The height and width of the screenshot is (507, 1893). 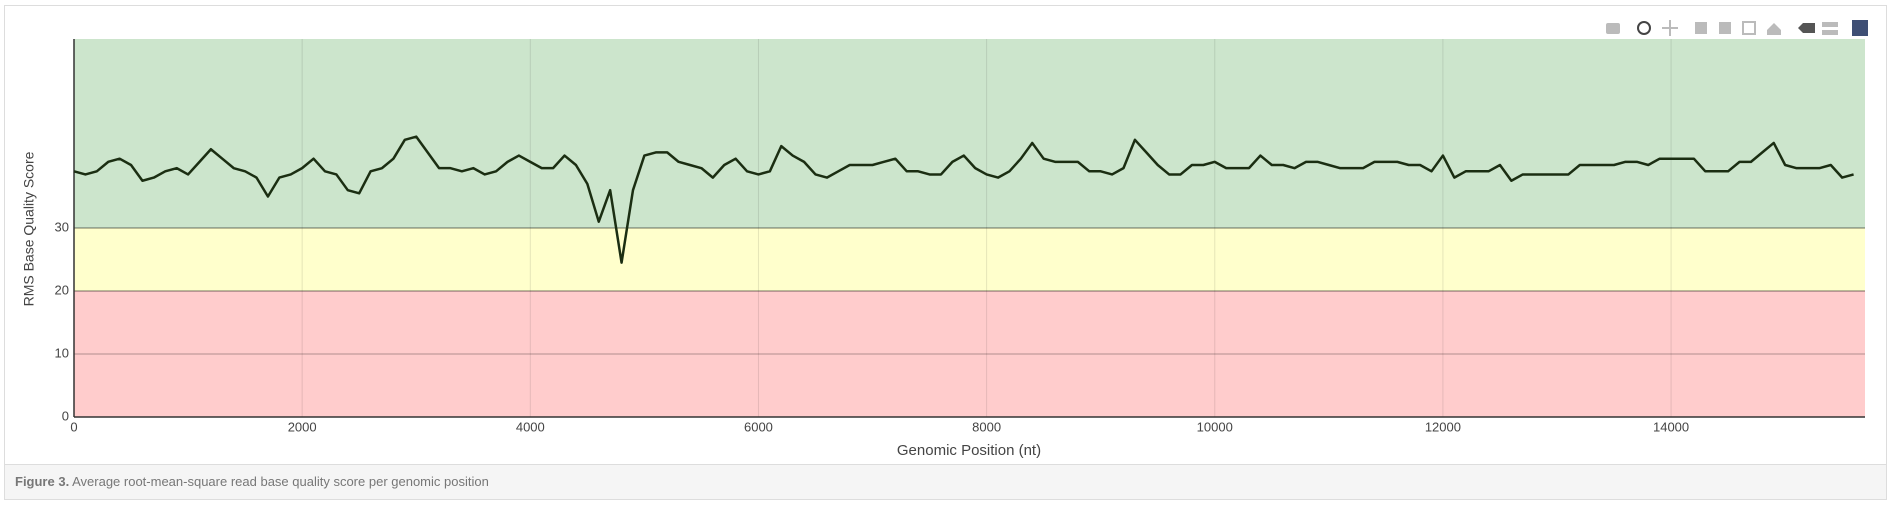 I want to click on quality-band, so click(x=969, y=259).